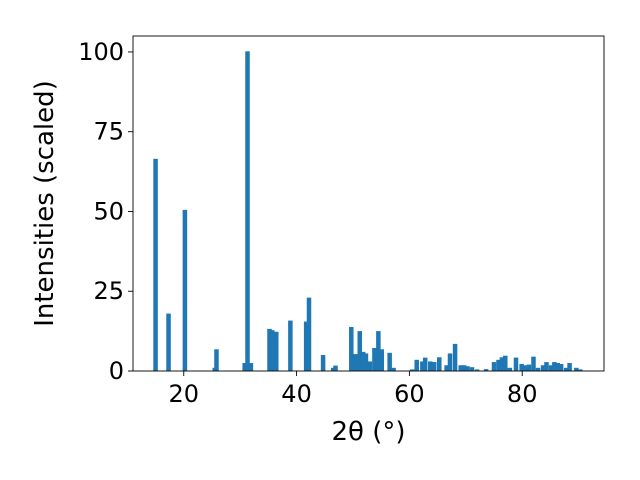 Image resolution: width=640 pixels, height=480 pixels. I want to click on y-axis-label: Intensities (scaled), so click(45, 203).